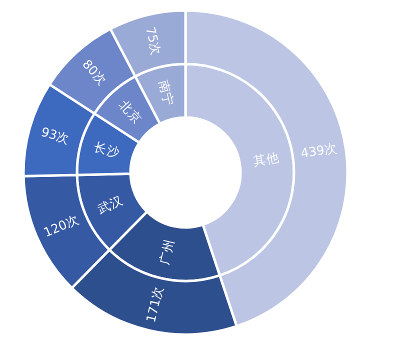 The height and width of the screenshot is (341, 401). Describe the element at coordinates (319, 150) in the screenshot. I see `data-label: 439次` at that location.